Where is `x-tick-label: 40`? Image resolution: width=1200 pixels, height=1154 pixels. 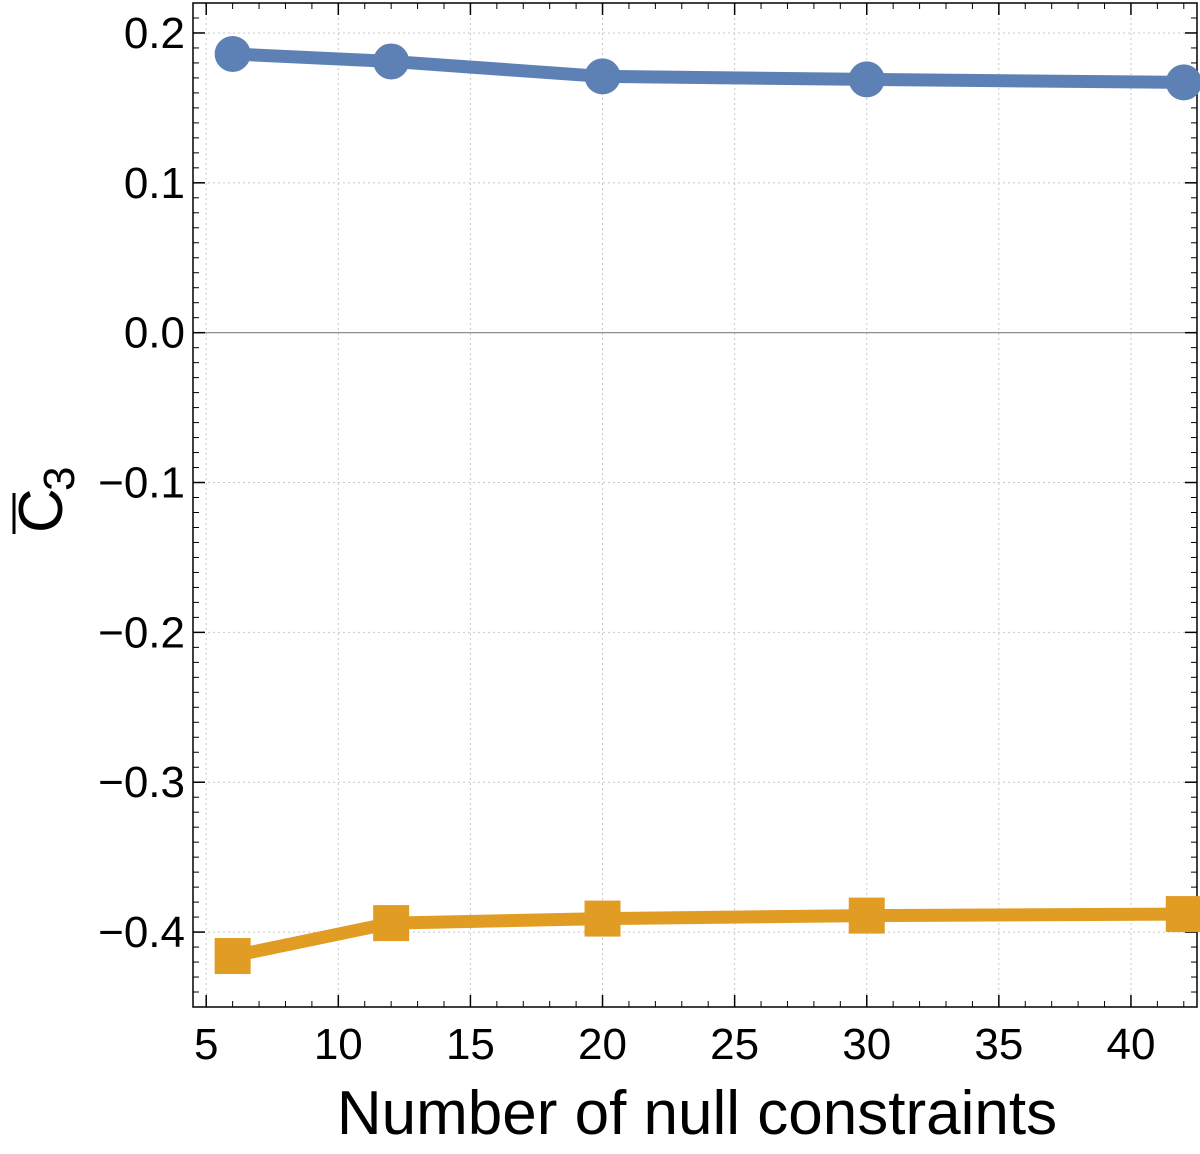
x-tick-label: 40 is located at coordinates (1130, 1044).